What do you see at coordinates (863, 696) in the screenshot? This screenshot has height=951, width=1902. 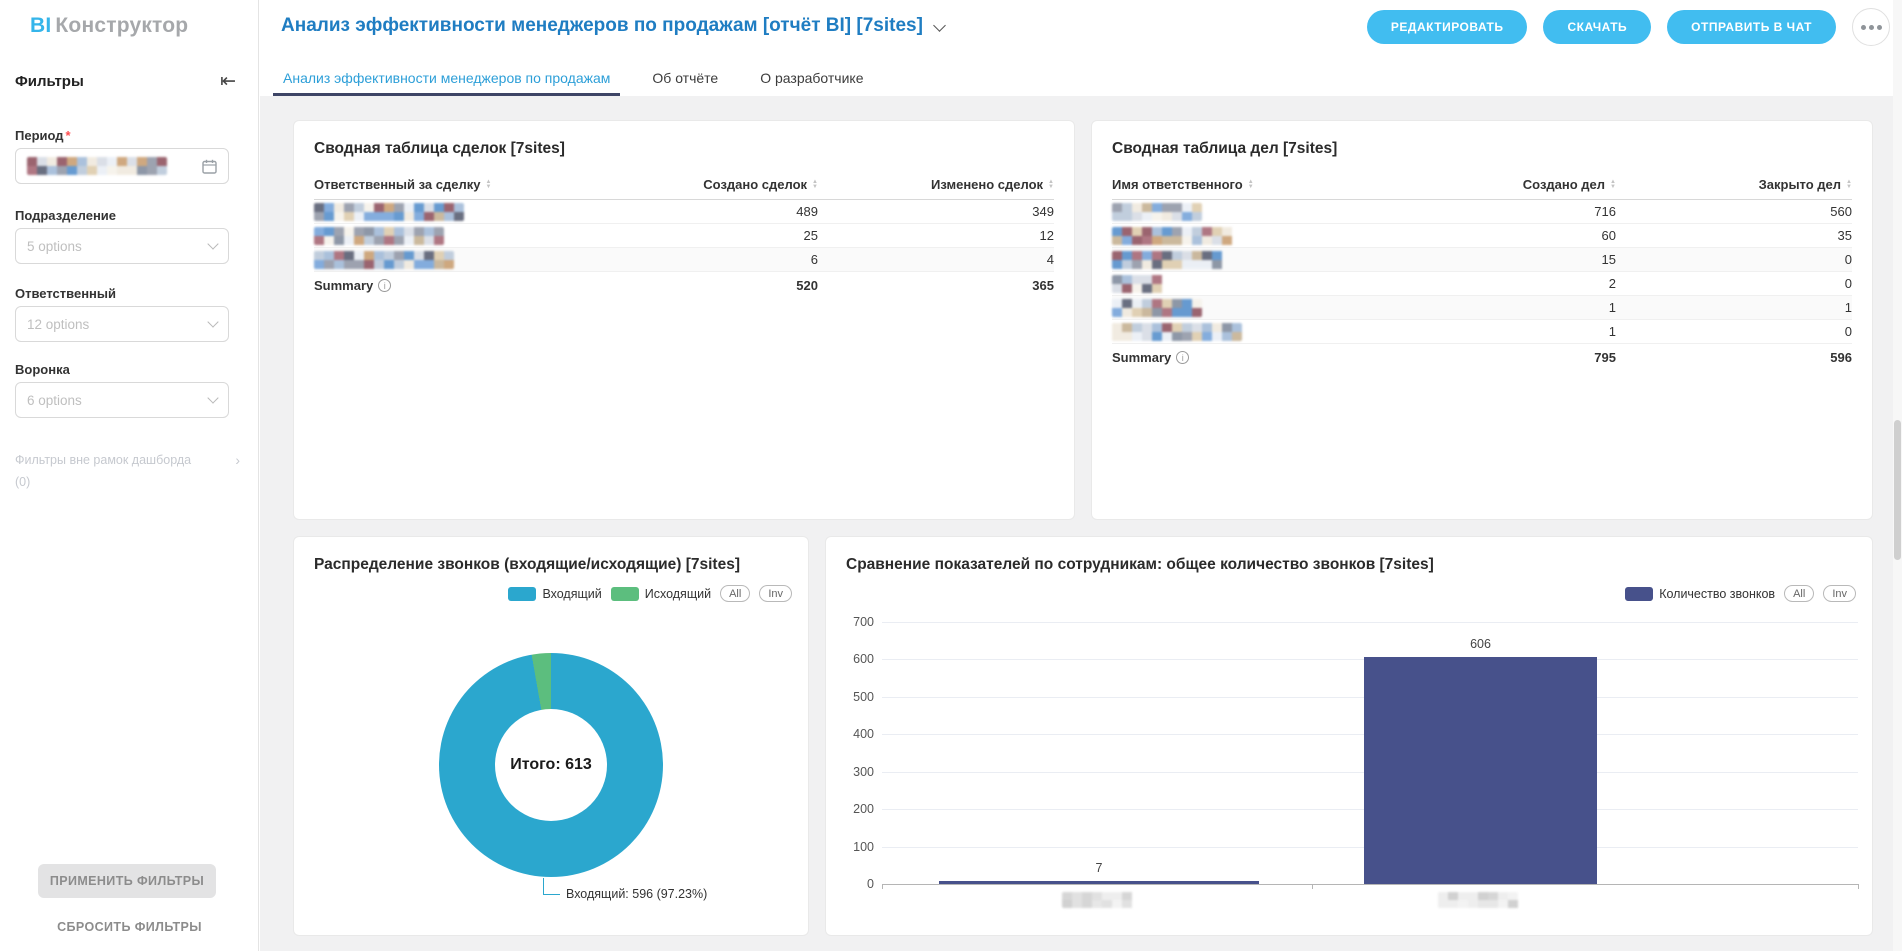 I see `y-axis-tick-label: 500` at bounding box center [863, 696].